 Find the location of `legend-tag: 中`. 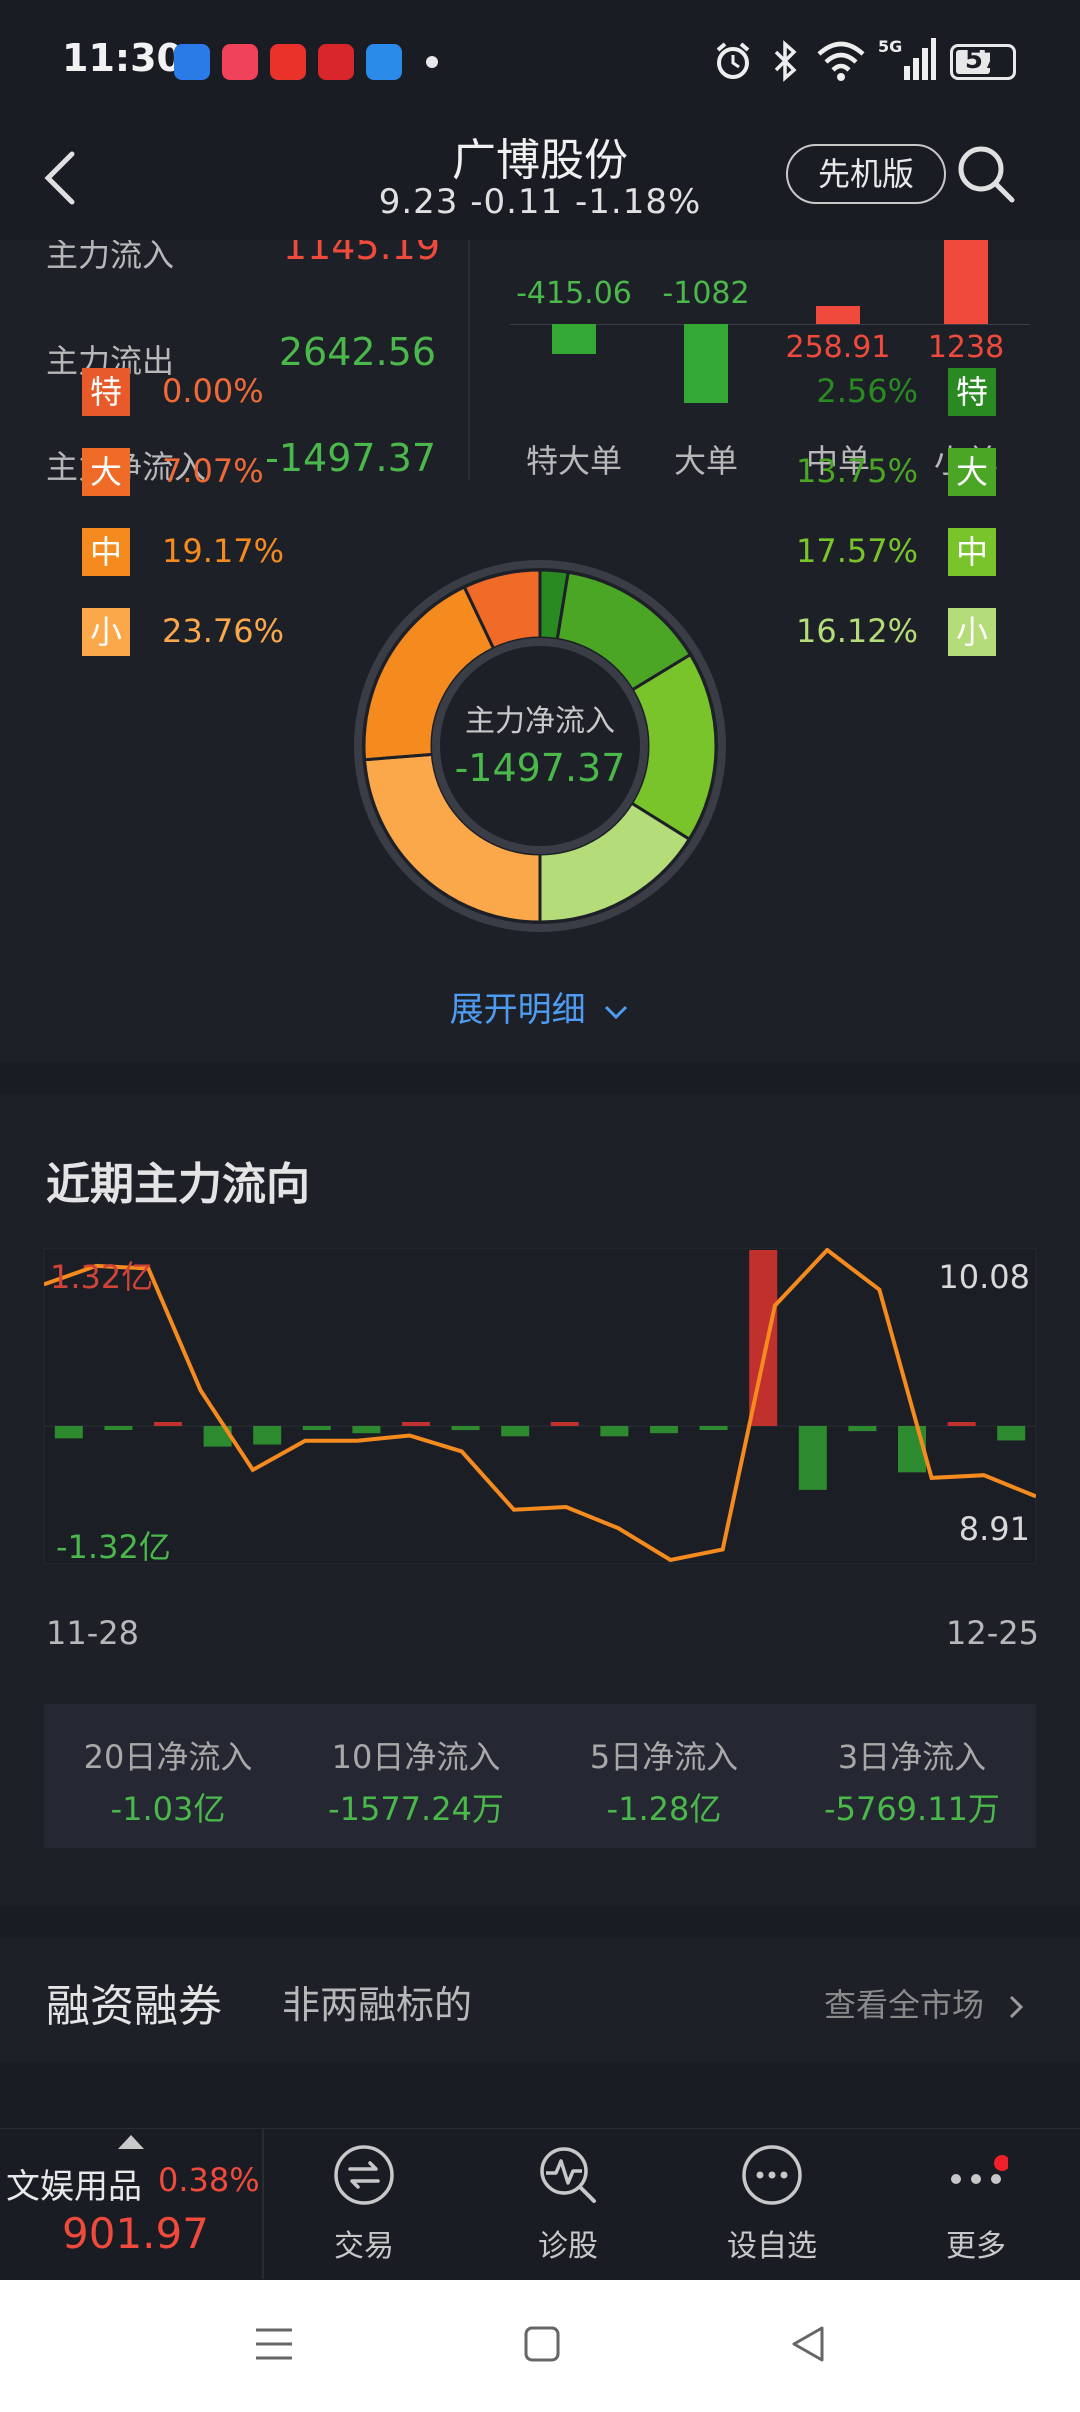

legend-tag: 中 is located at coordinates (972, 552).